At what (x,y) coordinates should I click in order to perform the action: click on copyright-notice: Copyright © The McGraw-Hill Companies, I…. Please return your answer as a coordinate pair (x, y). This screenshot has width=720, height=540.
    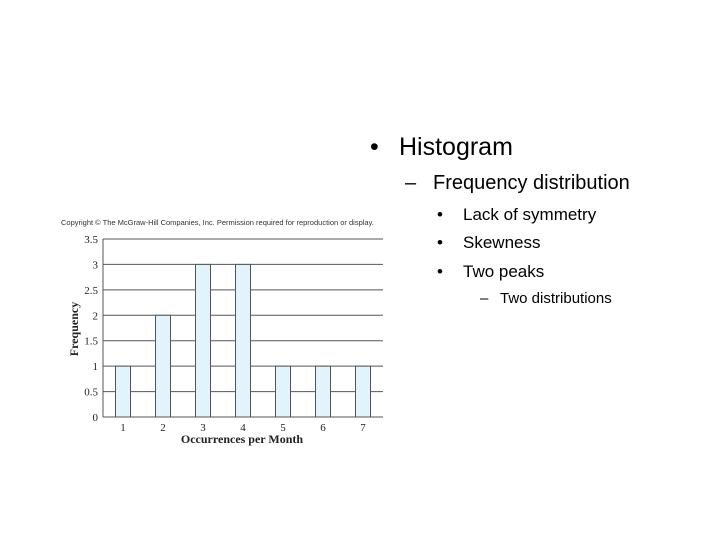
    Looking at the image, I should click on (217, 222).